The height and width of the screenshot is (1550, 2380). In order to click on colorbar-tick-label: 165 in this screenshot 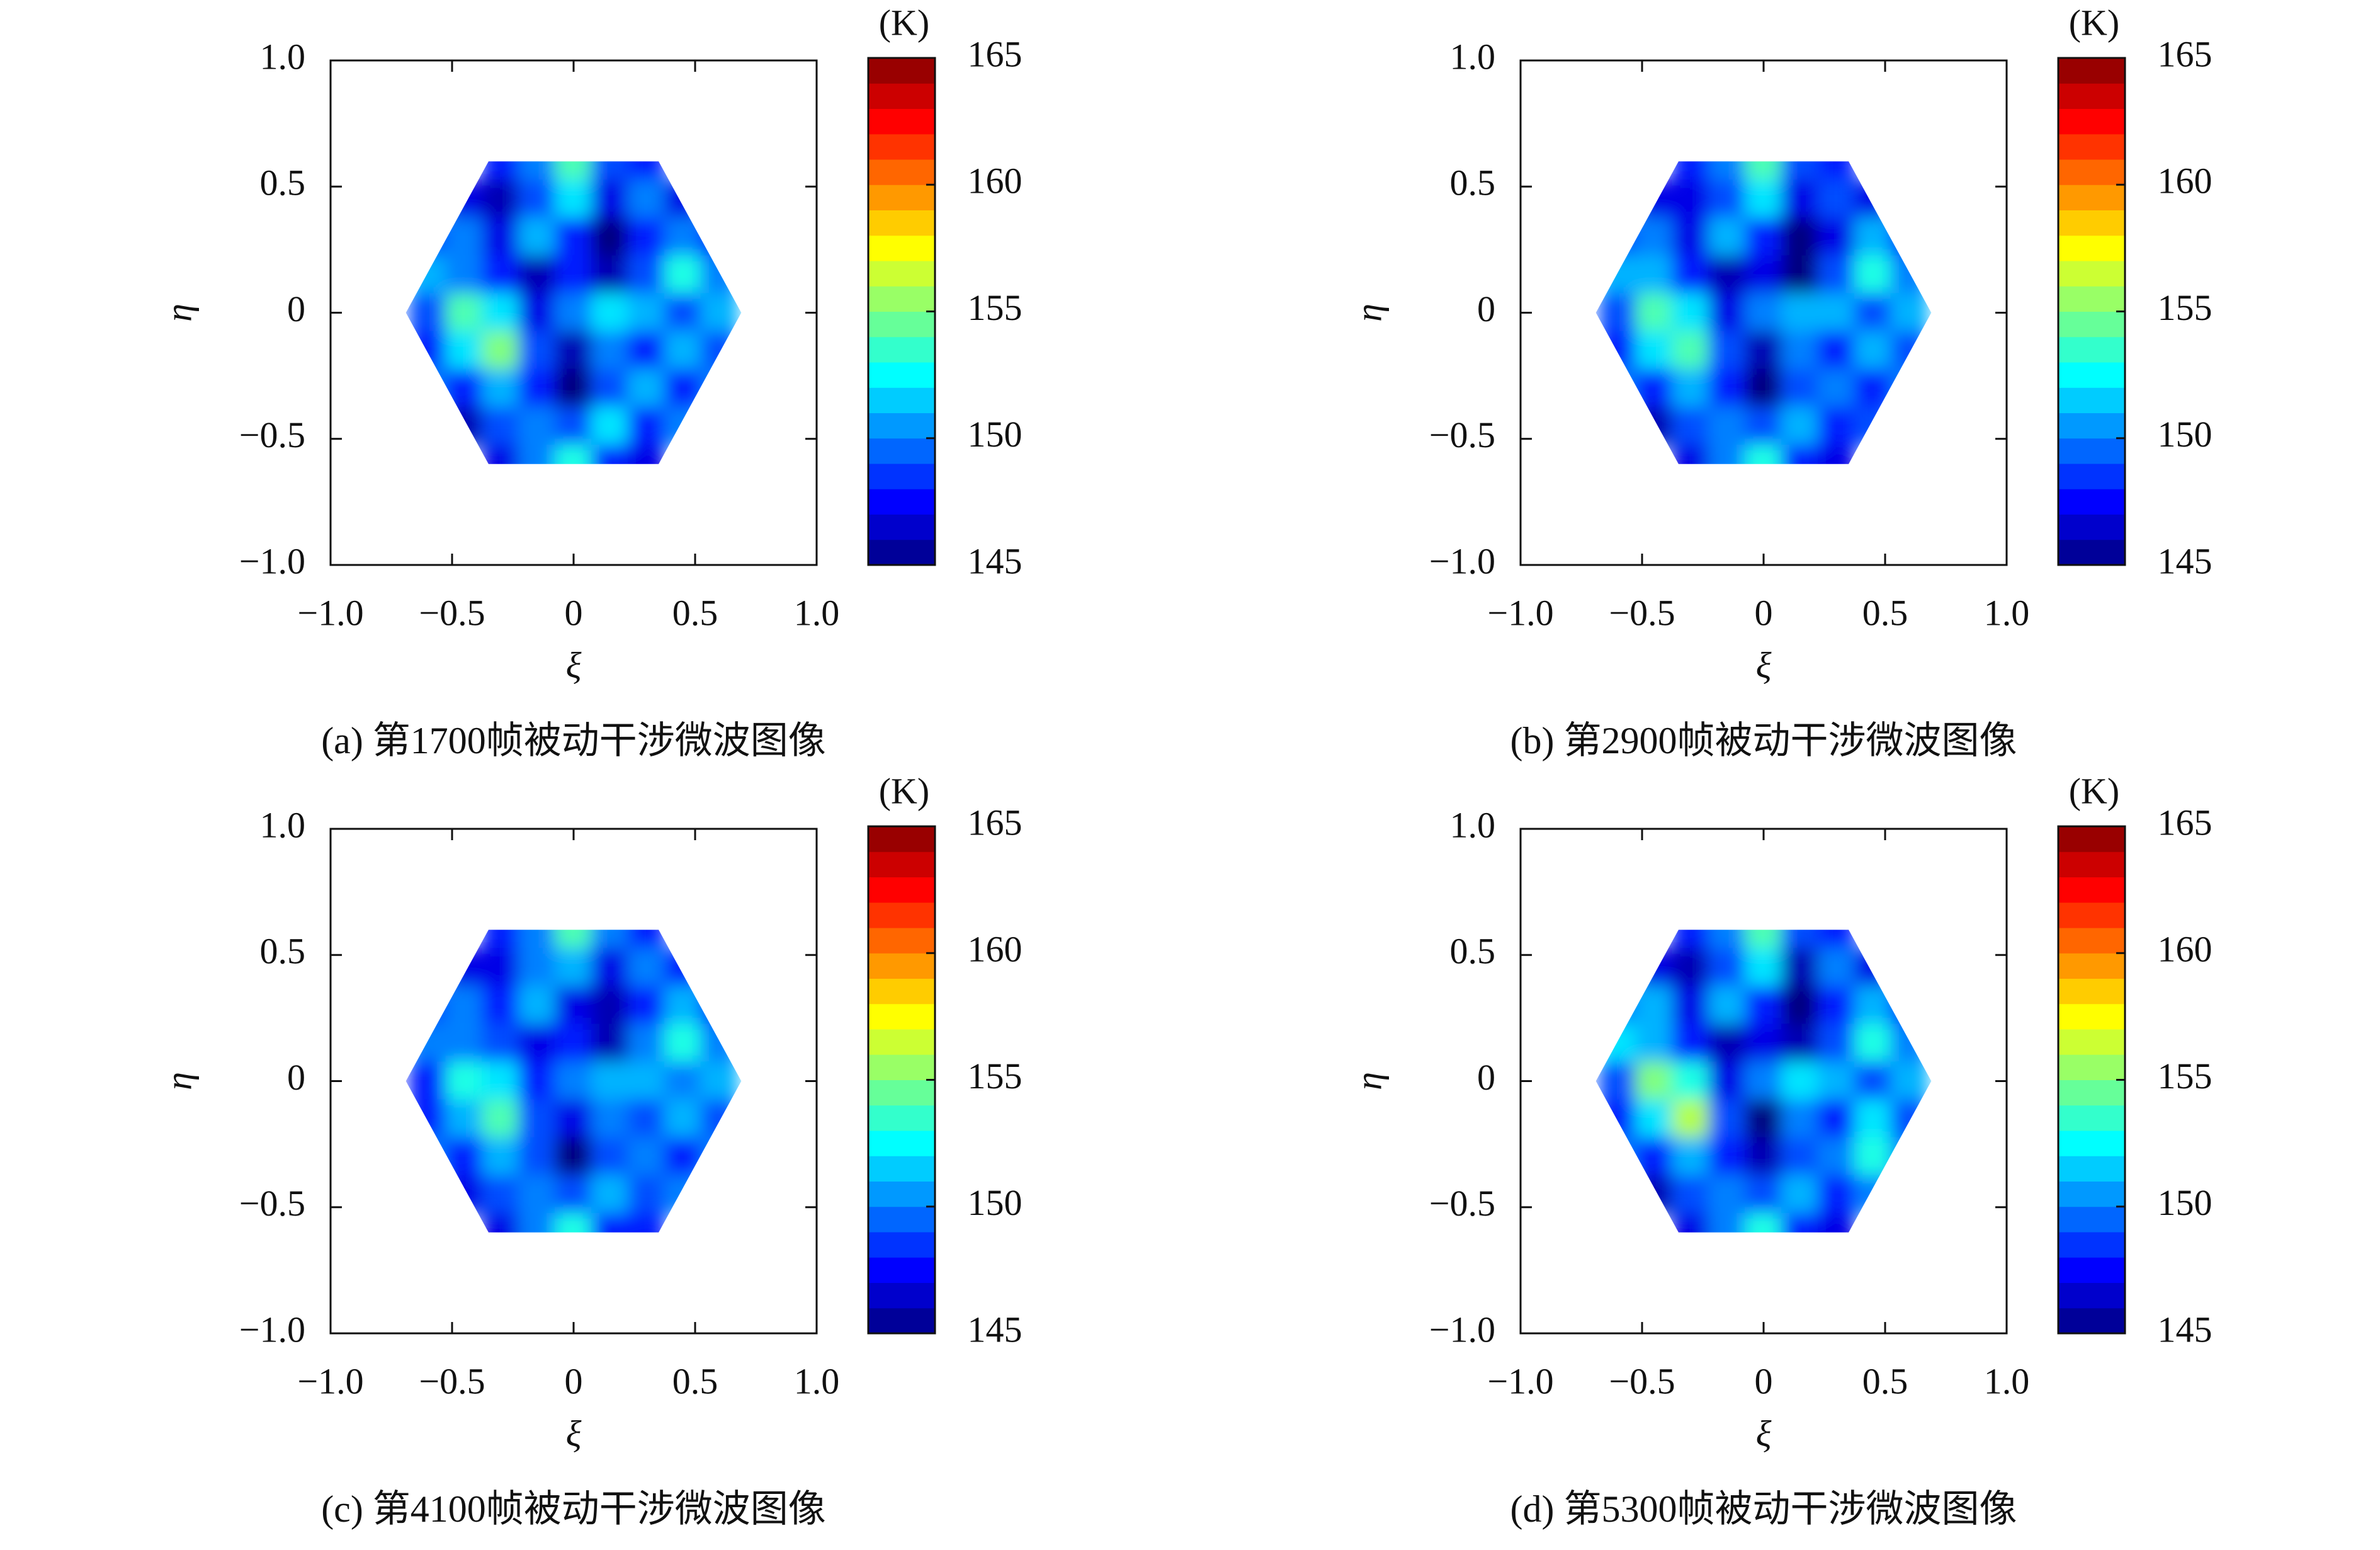, I will do `click(995, 822)`.